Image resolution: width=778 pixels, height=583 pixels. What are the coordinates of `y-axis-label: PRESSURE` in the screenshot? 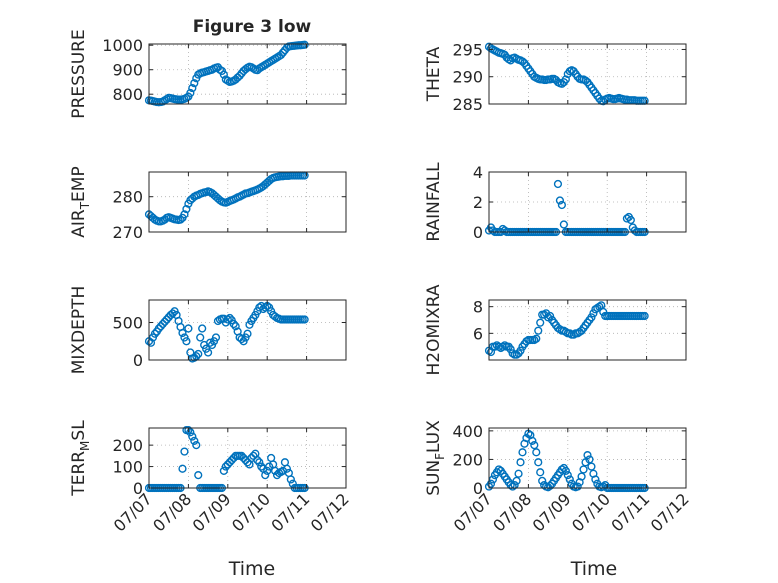 It's located at (79, 73).